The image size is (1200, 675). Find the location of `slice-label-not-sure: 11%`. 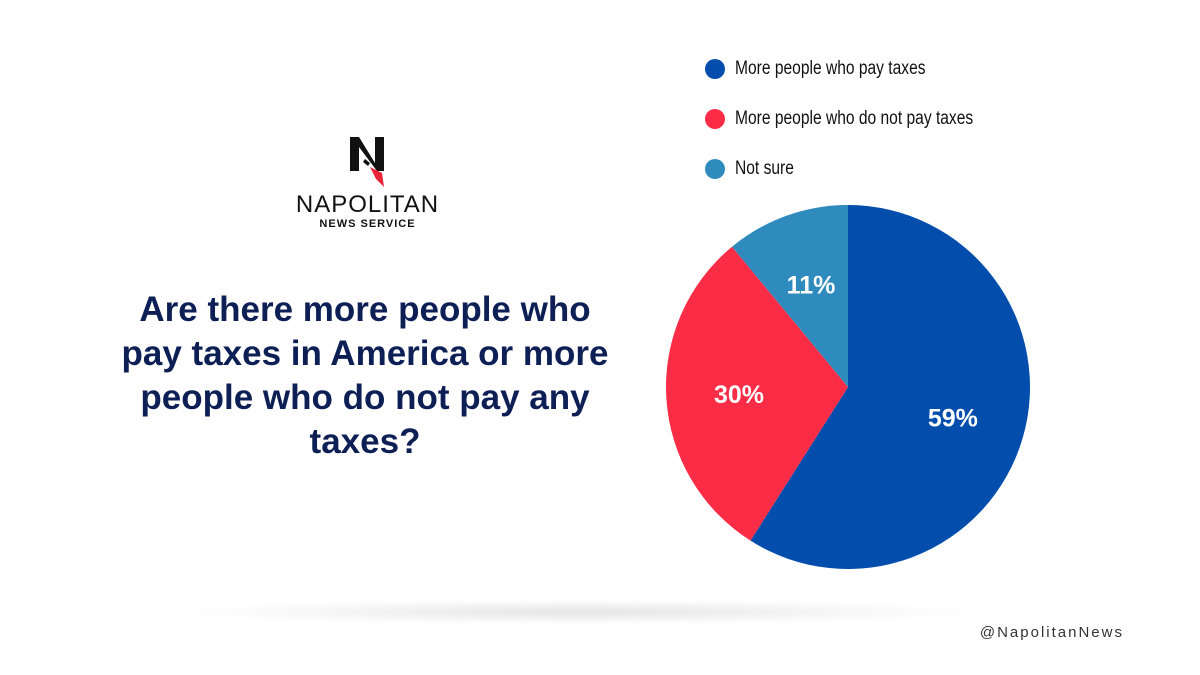

slice-label-not-sure: 11% is located at coordinates (811, 285).